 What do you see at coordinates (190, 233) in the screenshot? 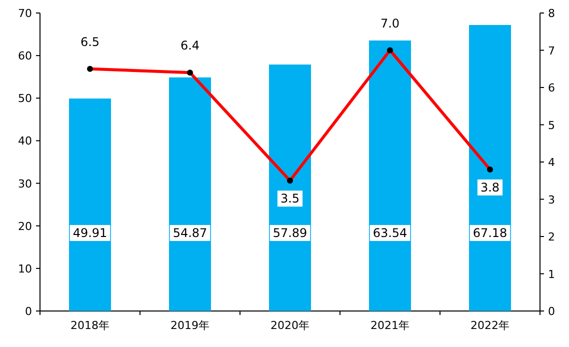
I see `data-label: 54.87` at bounding box center [190, 233].